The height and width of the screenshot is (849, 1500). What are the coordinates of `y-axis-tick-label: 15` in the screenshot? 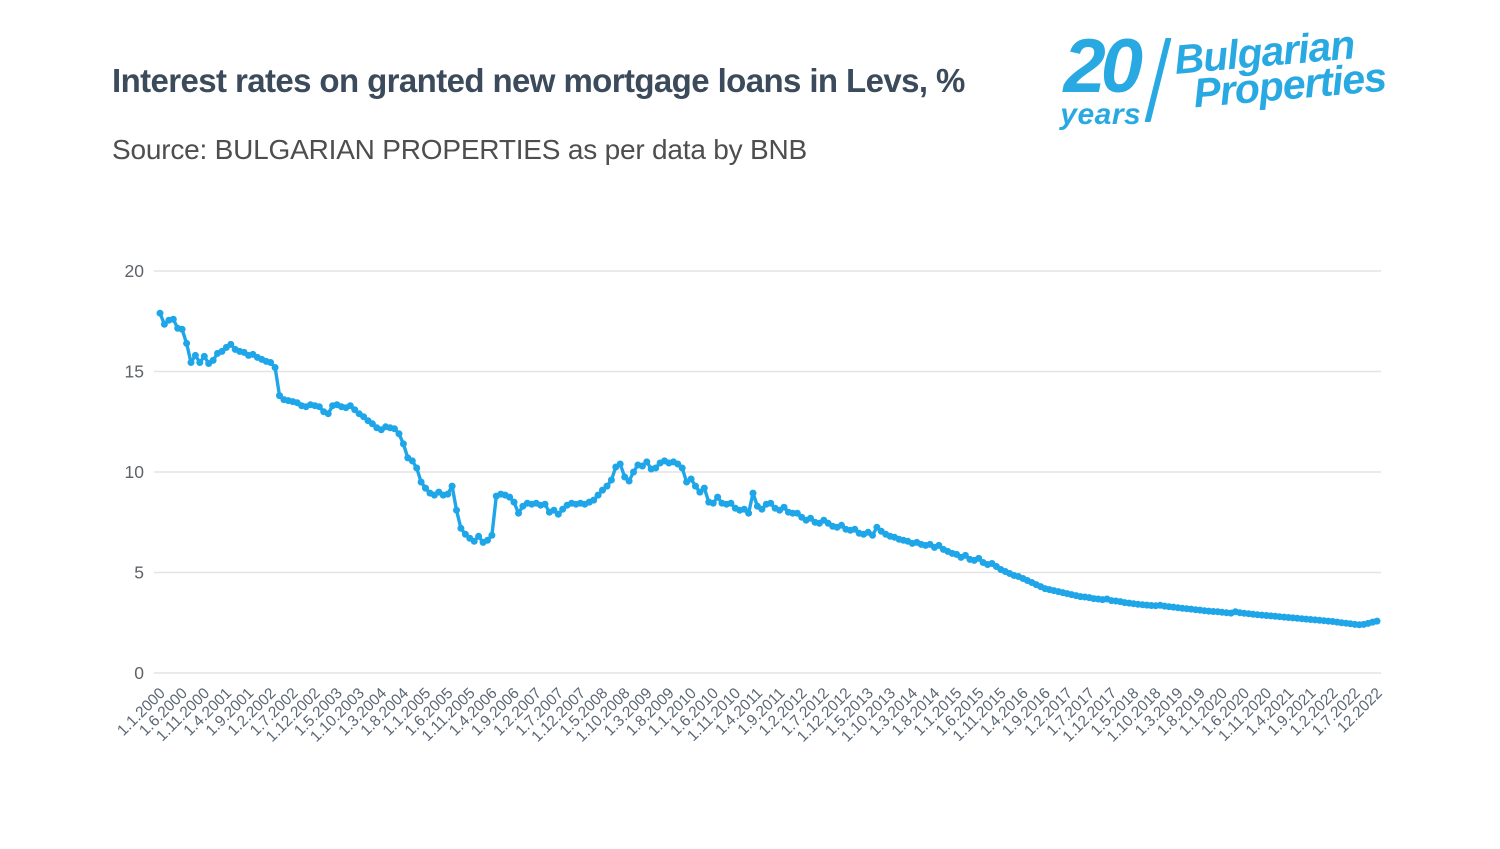 It's located at (134, 372).